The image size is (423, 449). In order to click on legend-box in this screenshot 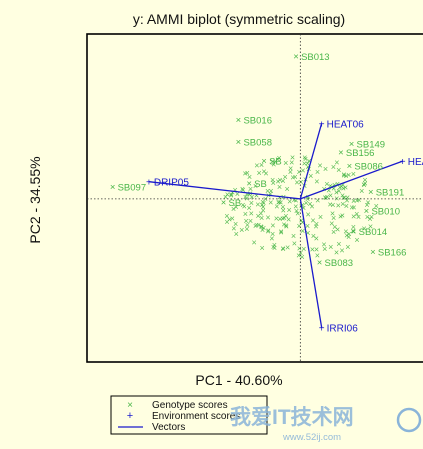, I will do `click(189, 415)`.